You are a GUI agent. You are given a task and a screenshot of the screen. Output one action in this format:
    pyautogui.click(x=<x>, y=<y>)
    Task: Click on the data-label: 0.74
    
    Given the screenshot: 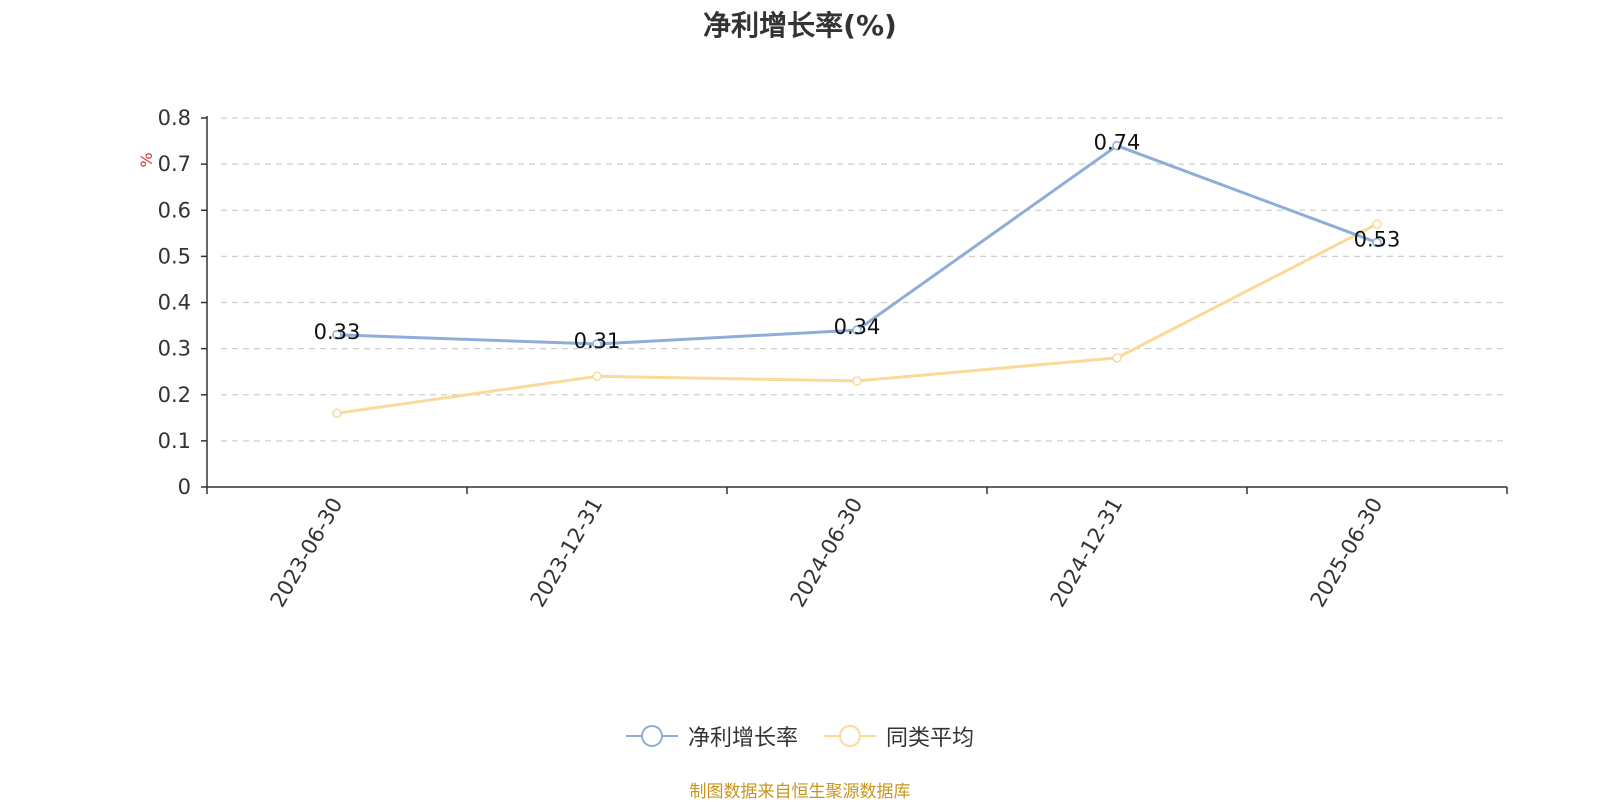 What is the action you would take?
    pyautogui.click(x=1117, y=143)
    